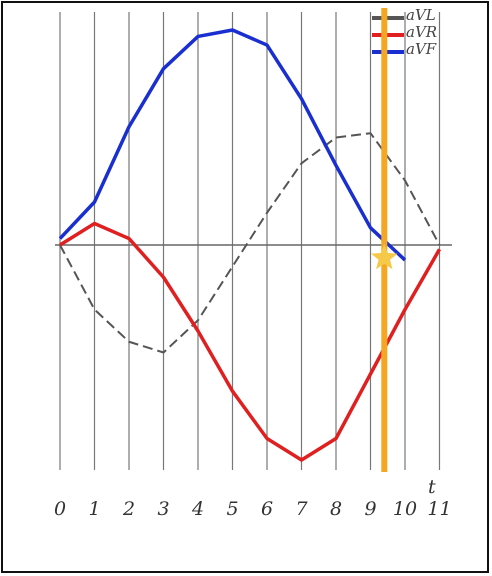 The image size is (492, 576). What do you see at coordinates (405, 509) in the screenshot?
I see `x-tick-label: 10` at bounding box center [405, 509].